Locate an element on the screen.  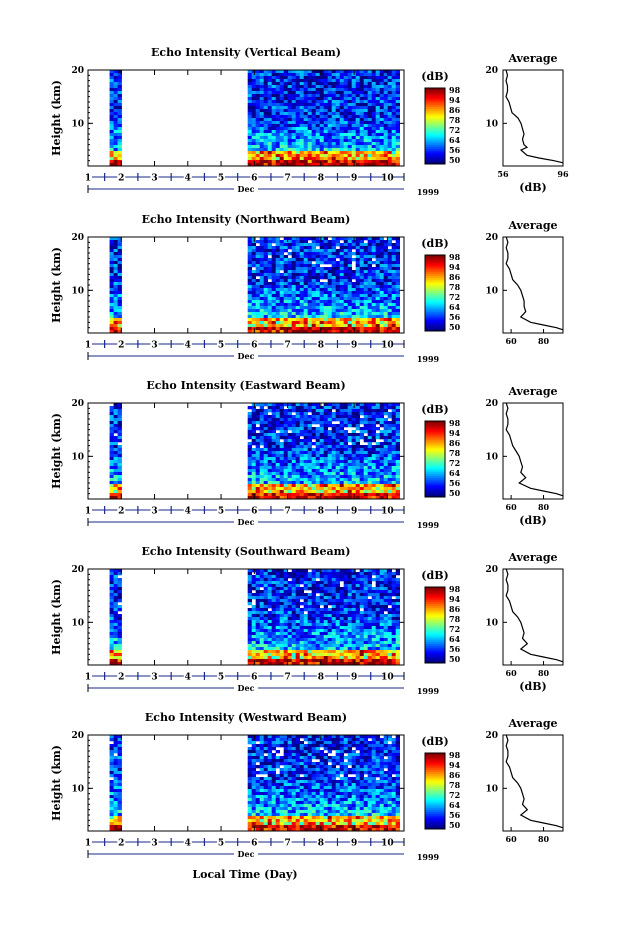
month-label: Dec is located at coordinates (246, 356).